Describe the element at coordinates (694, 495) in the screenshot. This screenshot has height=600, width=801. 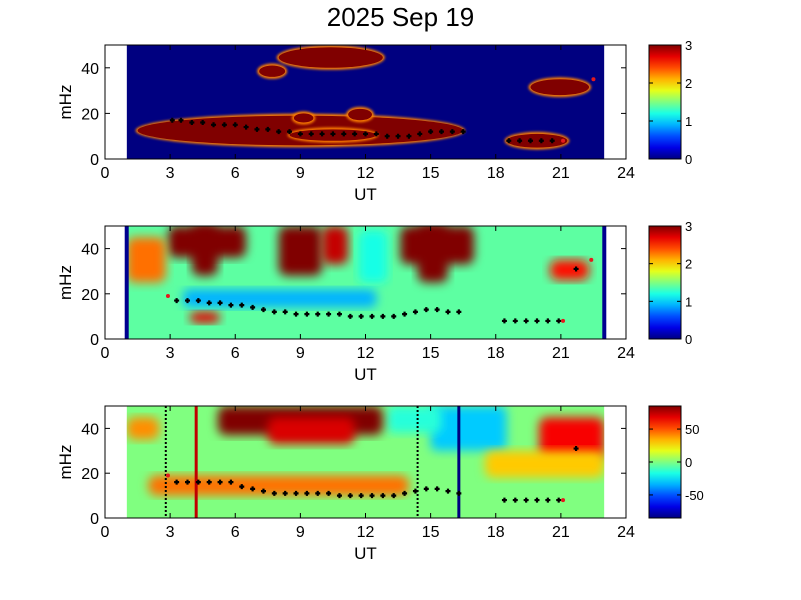
I see `colorbar-tick-label: -50` at that location.